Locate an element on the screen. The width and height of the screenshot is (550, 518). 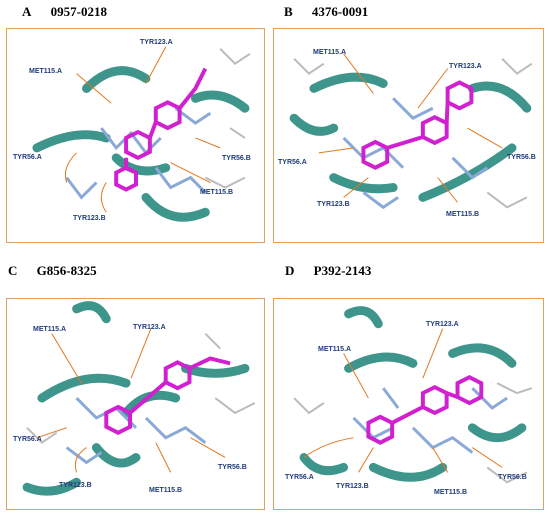
panel-a-label-tyr123b: TYR123.B is located at coordinates (89, 218).